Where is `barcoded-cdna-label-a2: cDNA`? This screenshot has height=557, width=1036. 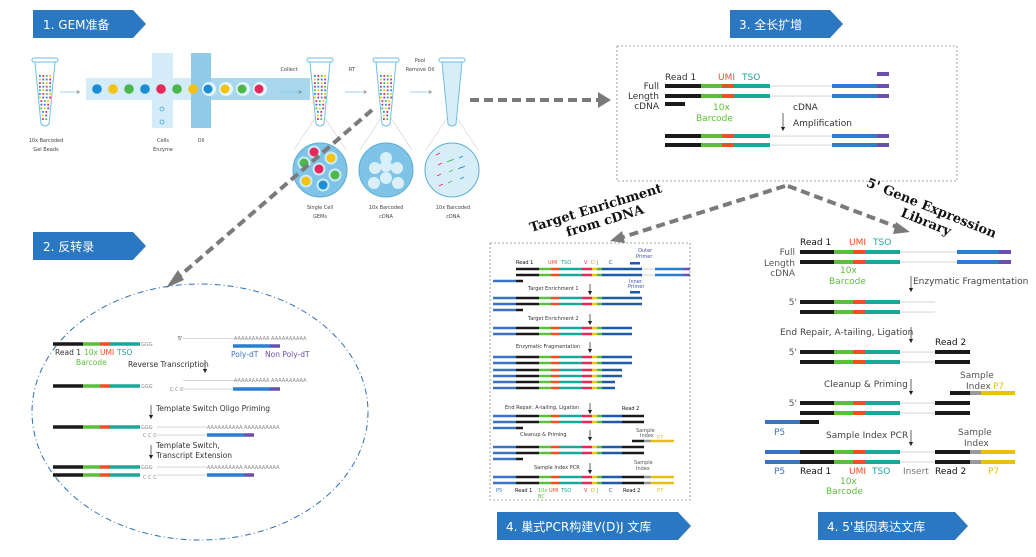
barcoded-cdna-label-a2: cDNA is located at coordinates (386, 217).